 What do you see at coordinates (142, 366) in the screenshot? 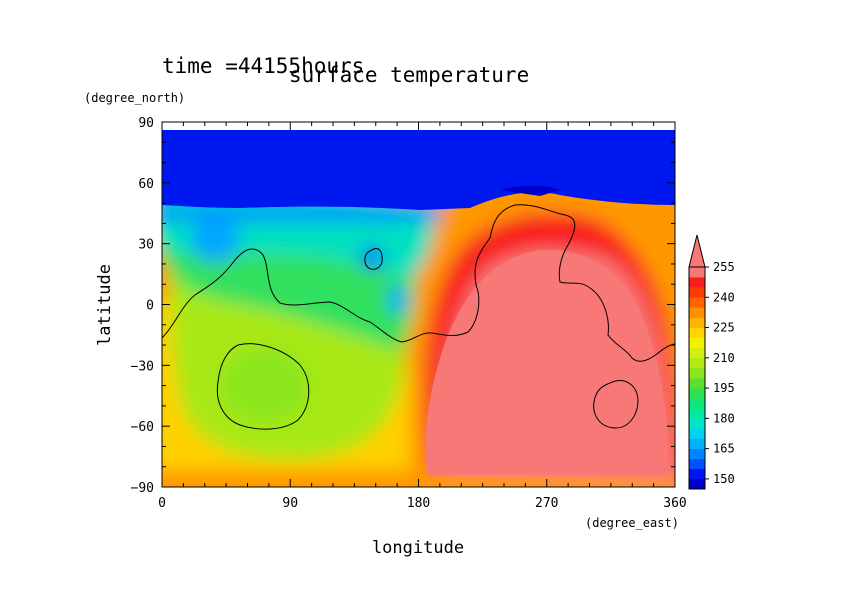
I see `y-tick-label: −30` at bounding box center [142, 366].